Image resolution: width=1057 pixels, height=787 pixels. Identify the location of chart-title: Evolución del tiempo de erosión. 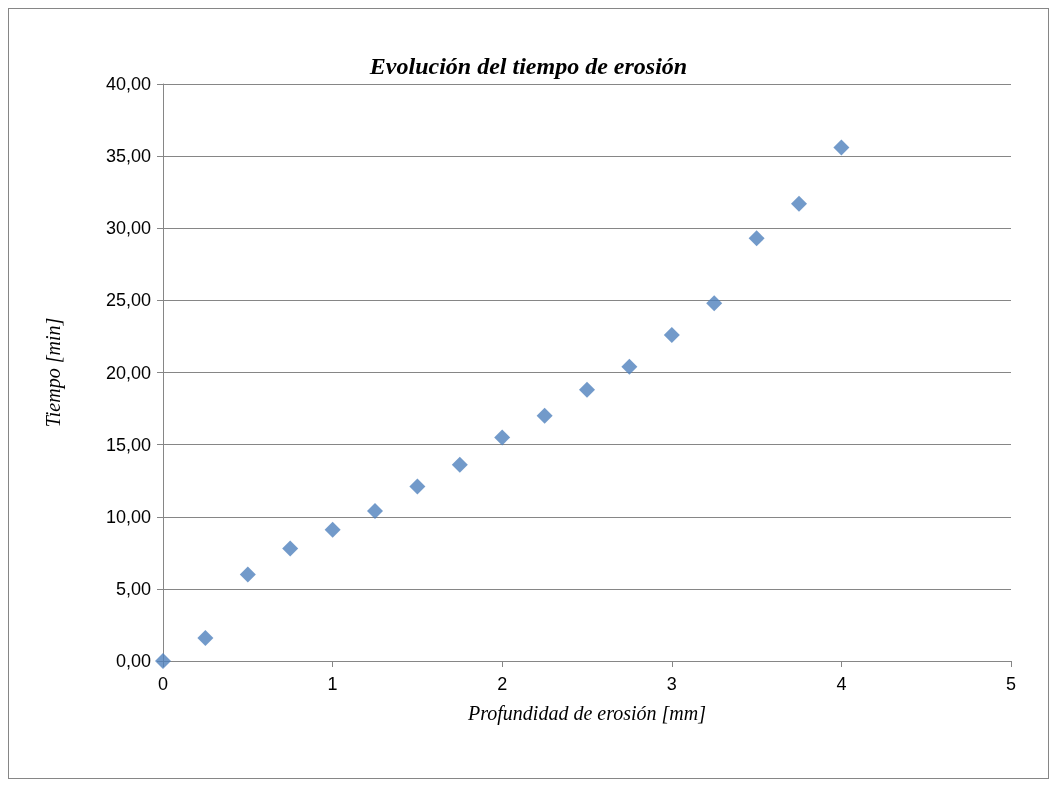
(528, 66).